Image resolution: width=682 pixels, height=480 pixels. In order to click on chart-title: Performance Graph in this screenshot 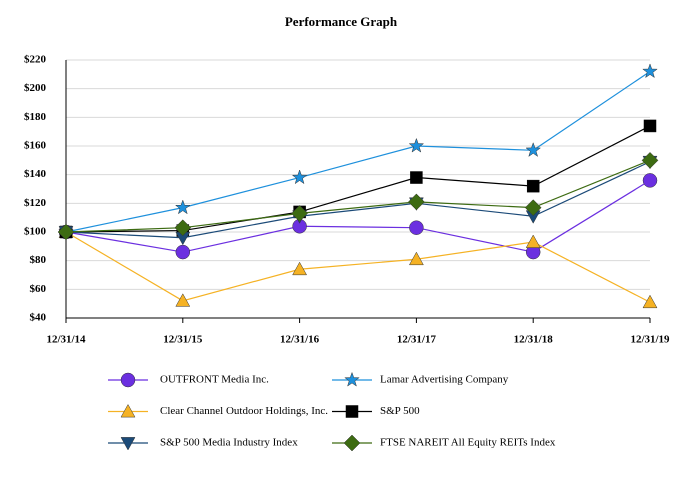, I will do `click(341, 21)`.